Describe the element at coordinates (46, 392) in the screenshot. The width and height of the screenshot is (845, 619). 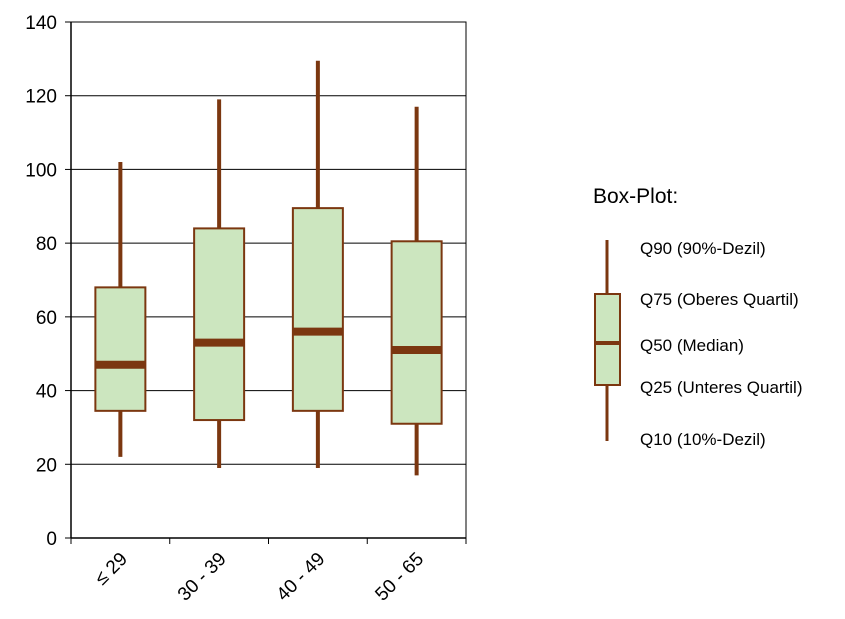
I see `y-tick-label: 40` at that location.